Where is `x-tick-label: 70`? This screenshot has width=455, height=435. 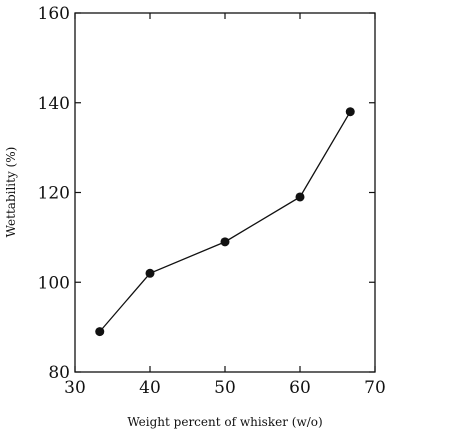
x-tick-label: 70 is located at coordinates (375, 388).